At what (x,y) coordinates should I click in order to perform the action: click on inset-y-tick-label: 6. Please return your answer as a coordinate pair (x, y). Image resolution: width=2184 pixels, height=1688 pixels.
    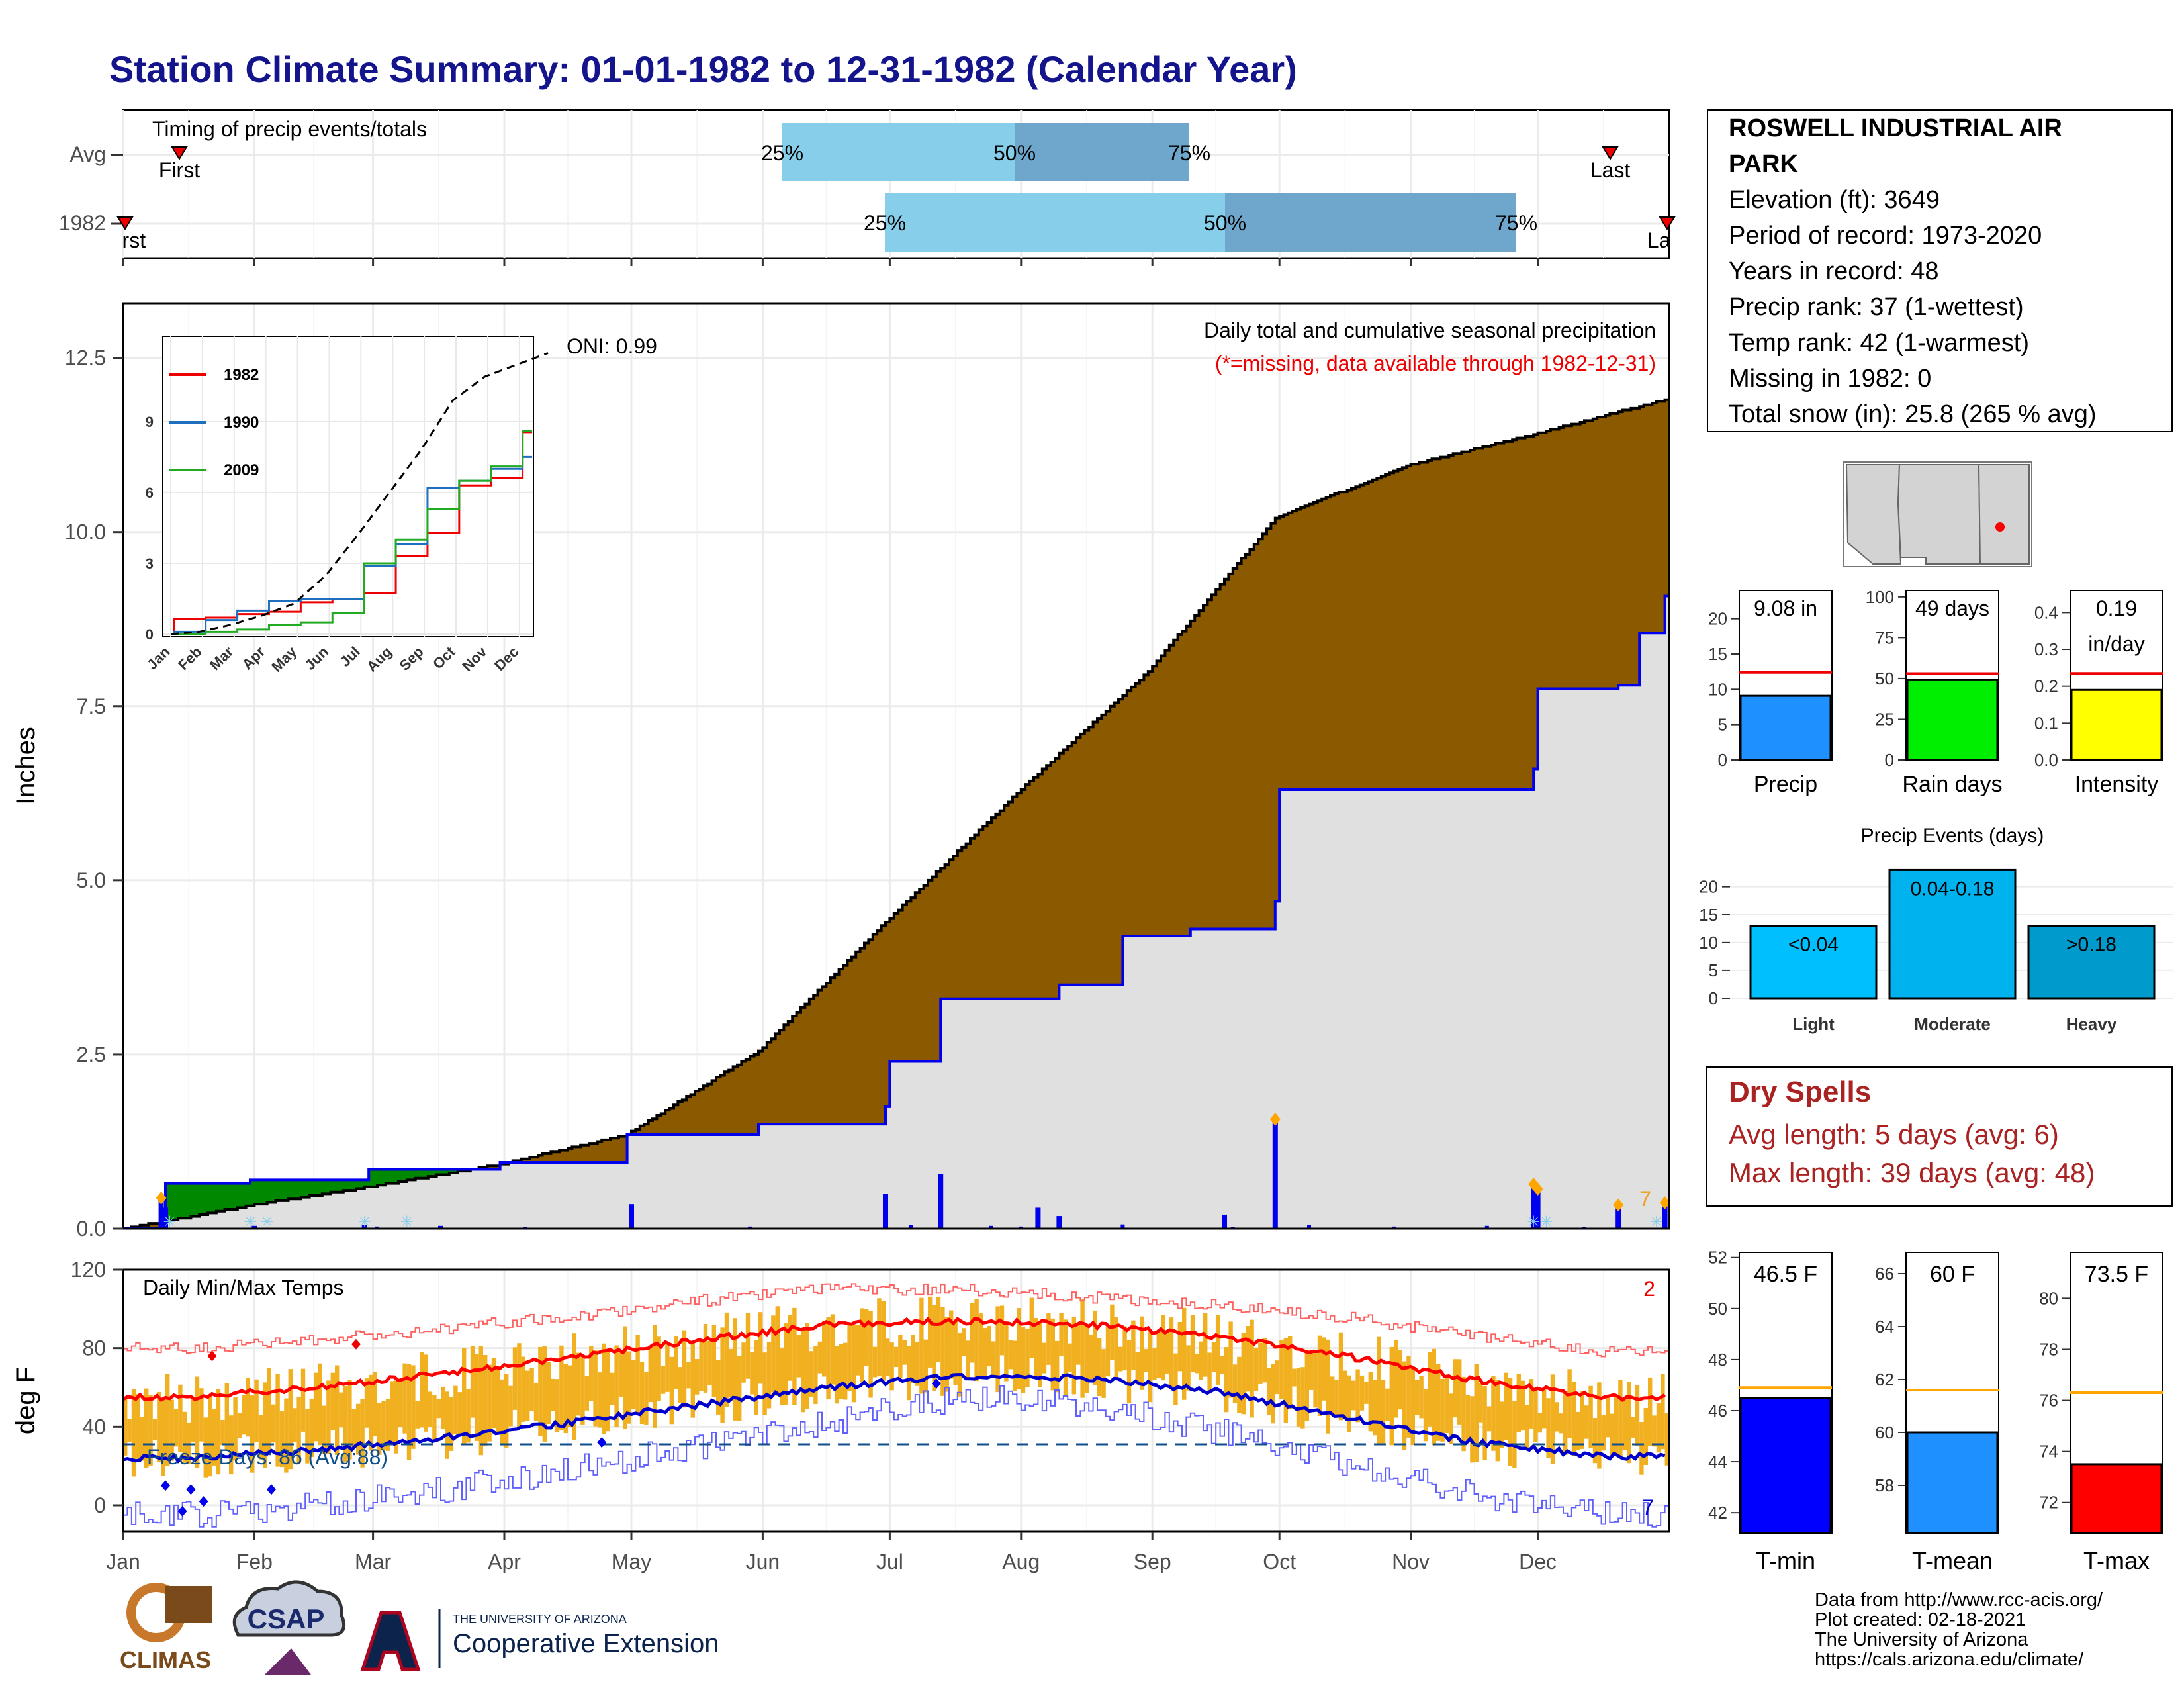
    Looking at the image, I should click on (150, 493).